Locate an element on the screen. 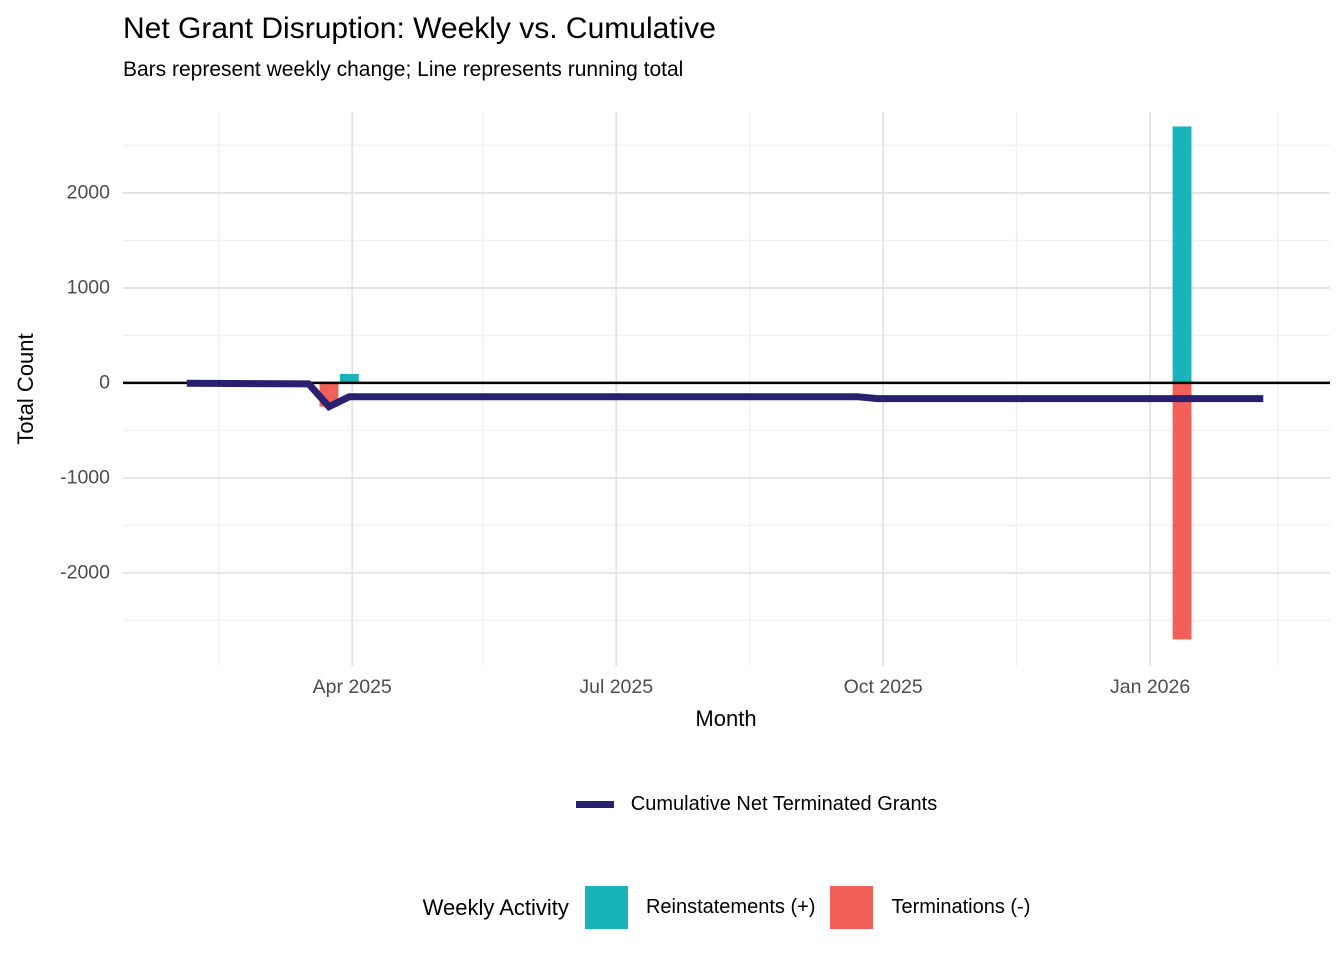 Image resolution: width=1344 pixels, height=960 pixels. reinstatements-swatch is located at coordinates (606, 907).